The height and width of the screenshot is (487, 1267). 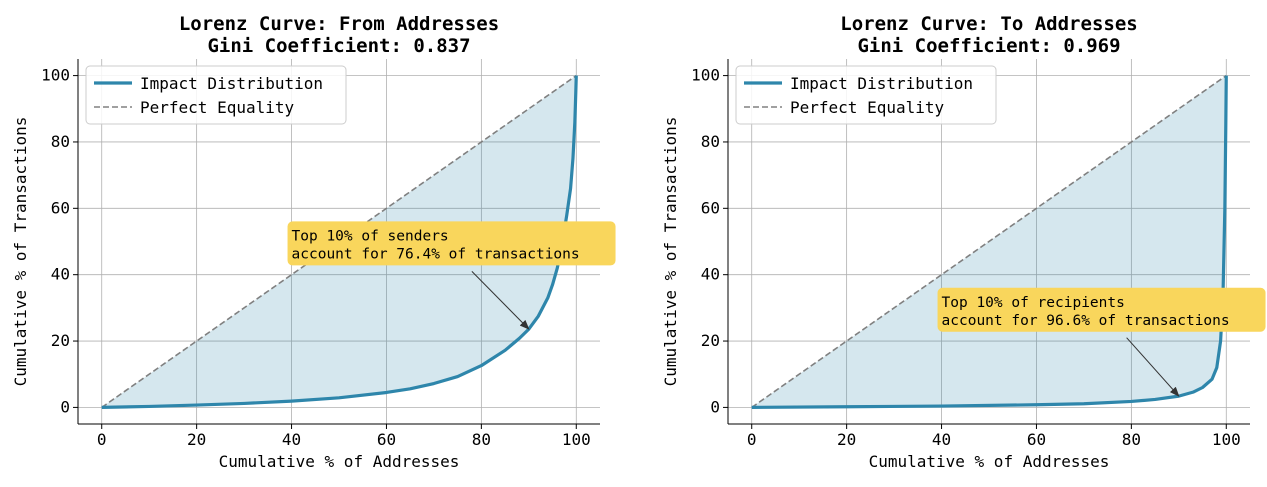 I want to click on chart-subtitle: Gini Coefficient: 0.969, so click(x=988, y=46).